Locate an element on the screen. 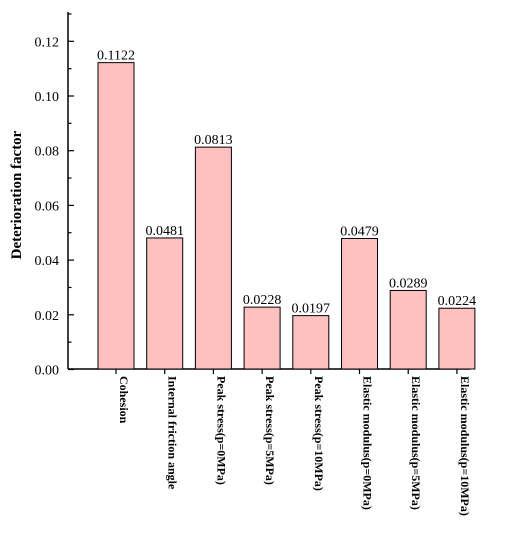 This screenshot has height=550, width=520. y-tick-label: 0.00 is located at coordinates (47, 371).